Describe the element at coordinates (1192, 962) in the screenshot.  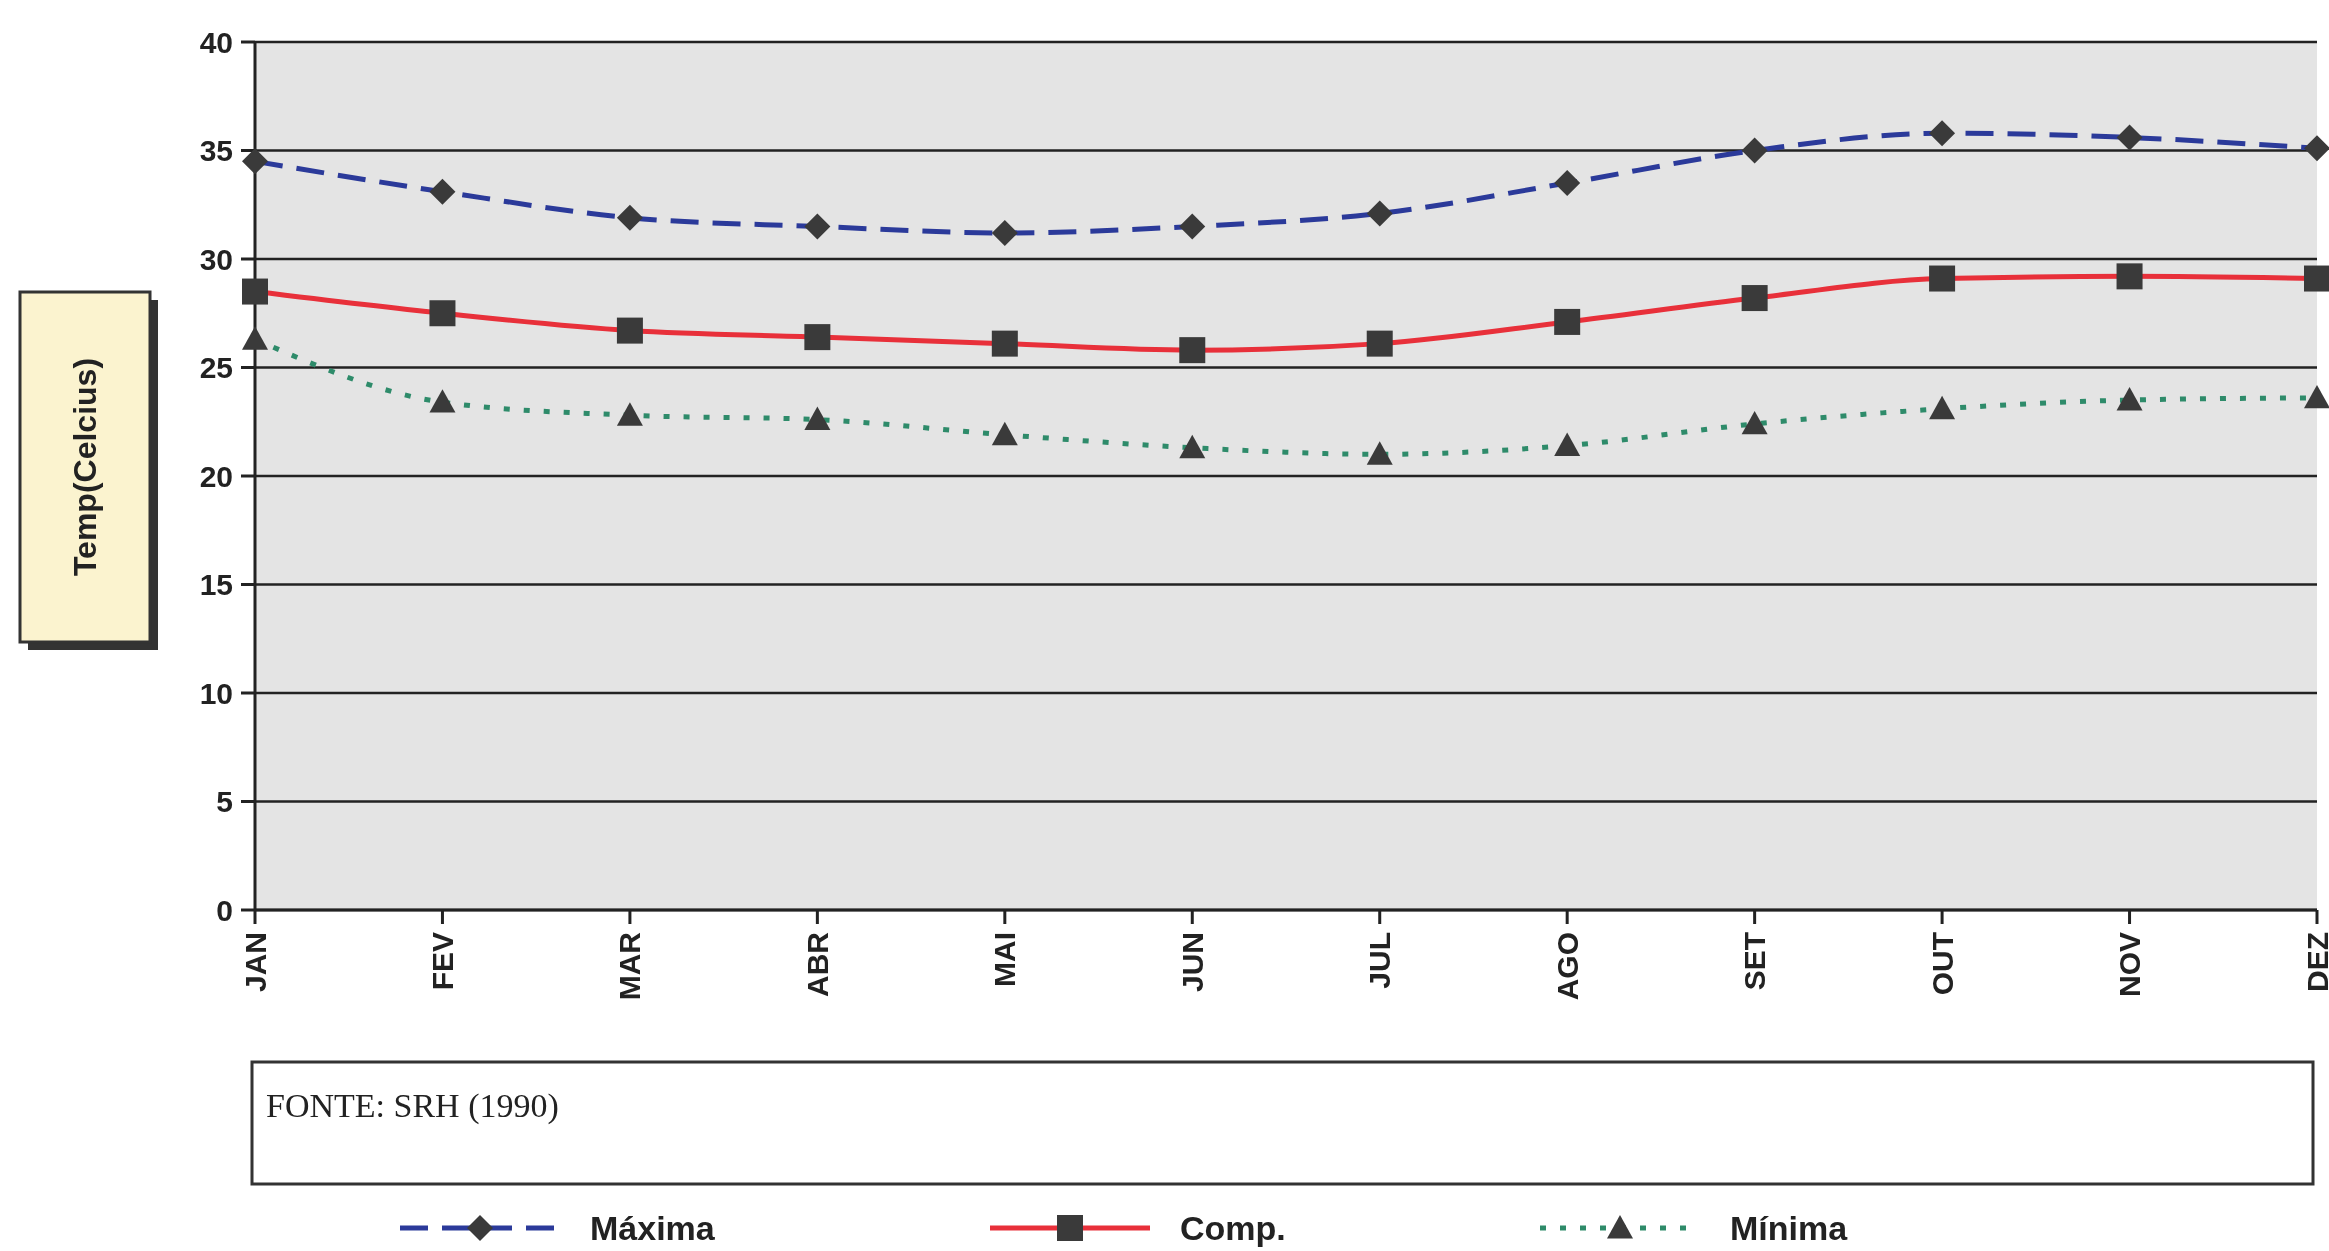
I see `x-tick-label: JUN` at that location.